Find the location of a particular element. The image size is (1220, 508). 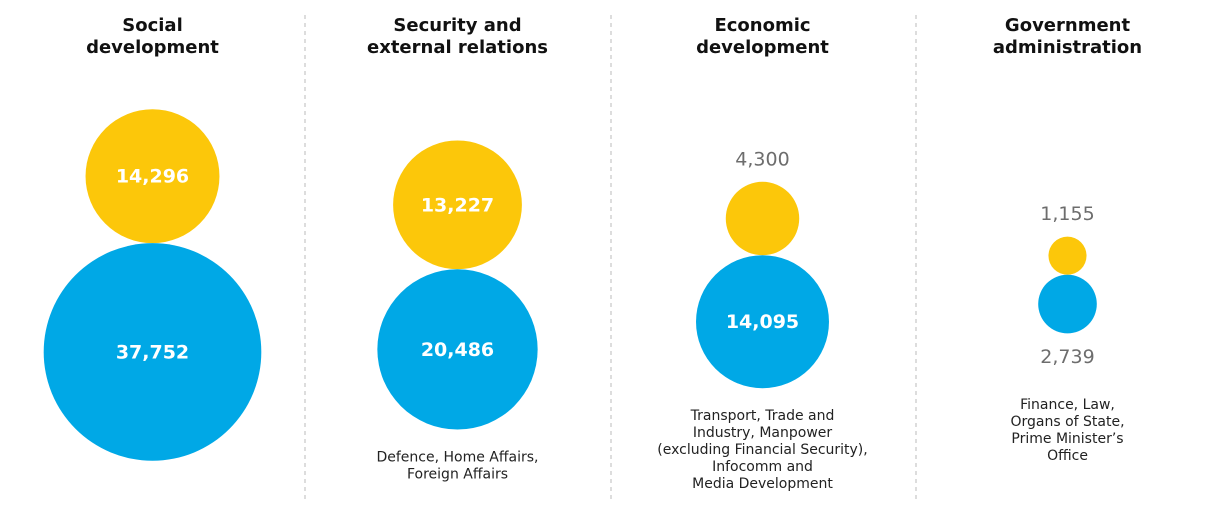

description: Office is located at coordinates (1067, 456).